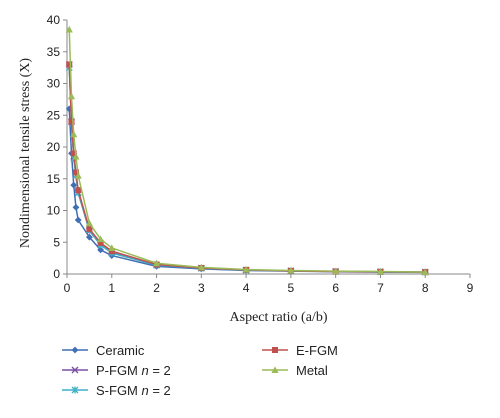  What do you see at coordinates (54, 147) in the screenshot?
I see `y-tick-label: 20` at bounding box center [54, 147].